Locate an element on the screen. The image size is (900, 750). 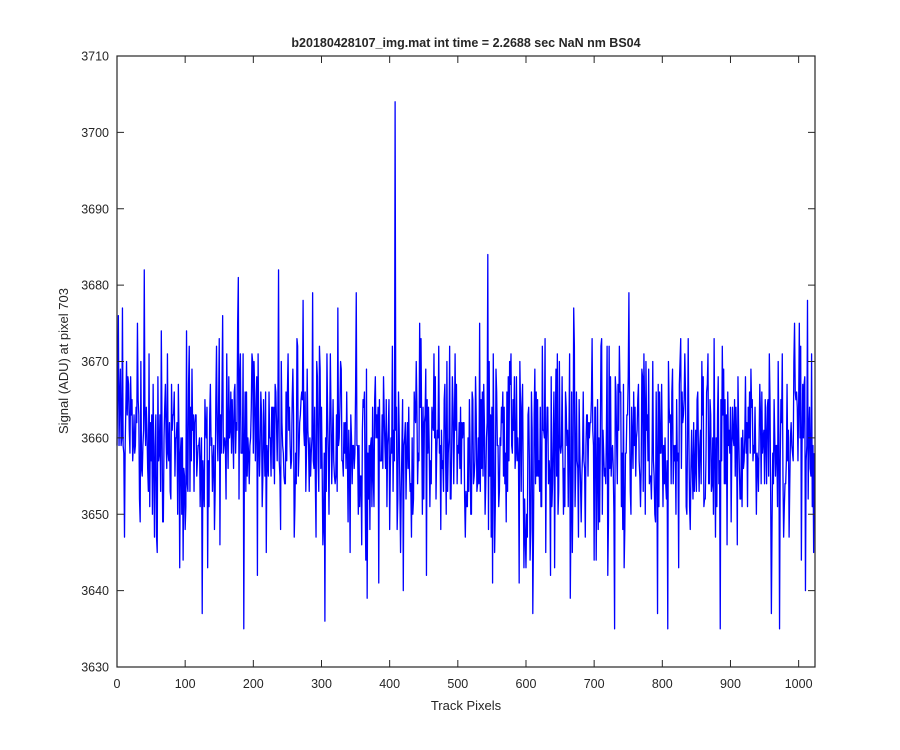
y-tick-label: 3690 is located at coordinates (95, 209).